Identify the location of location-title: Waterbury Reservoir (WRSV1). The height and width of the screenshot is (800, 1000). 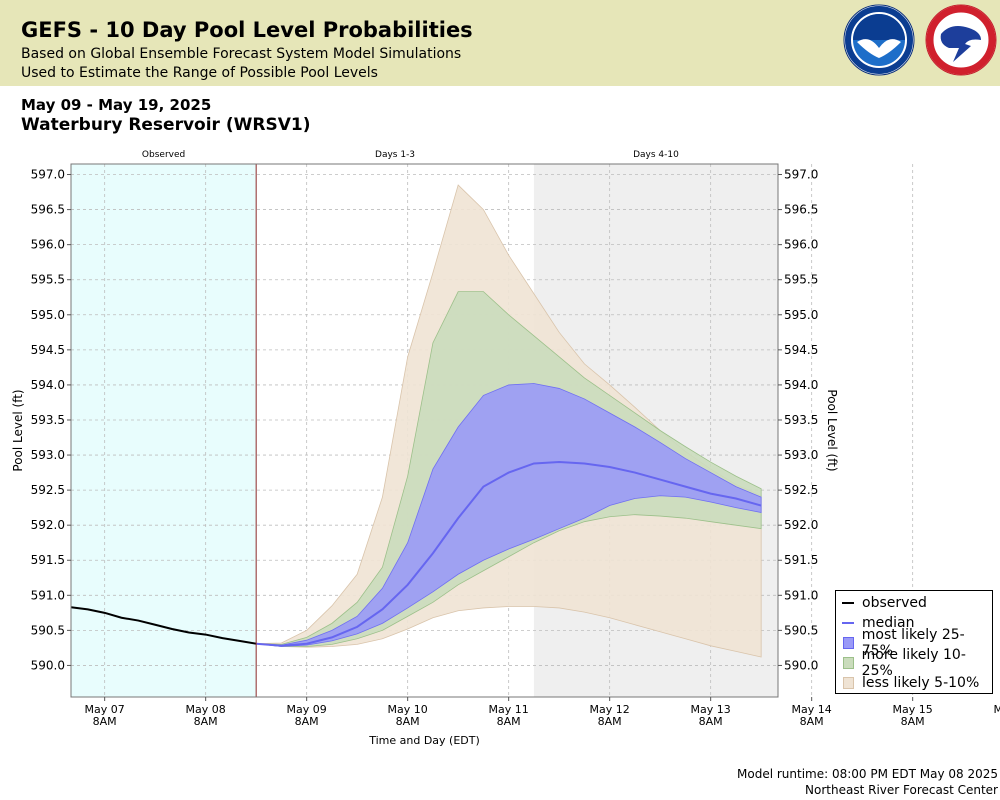
(166, 125).